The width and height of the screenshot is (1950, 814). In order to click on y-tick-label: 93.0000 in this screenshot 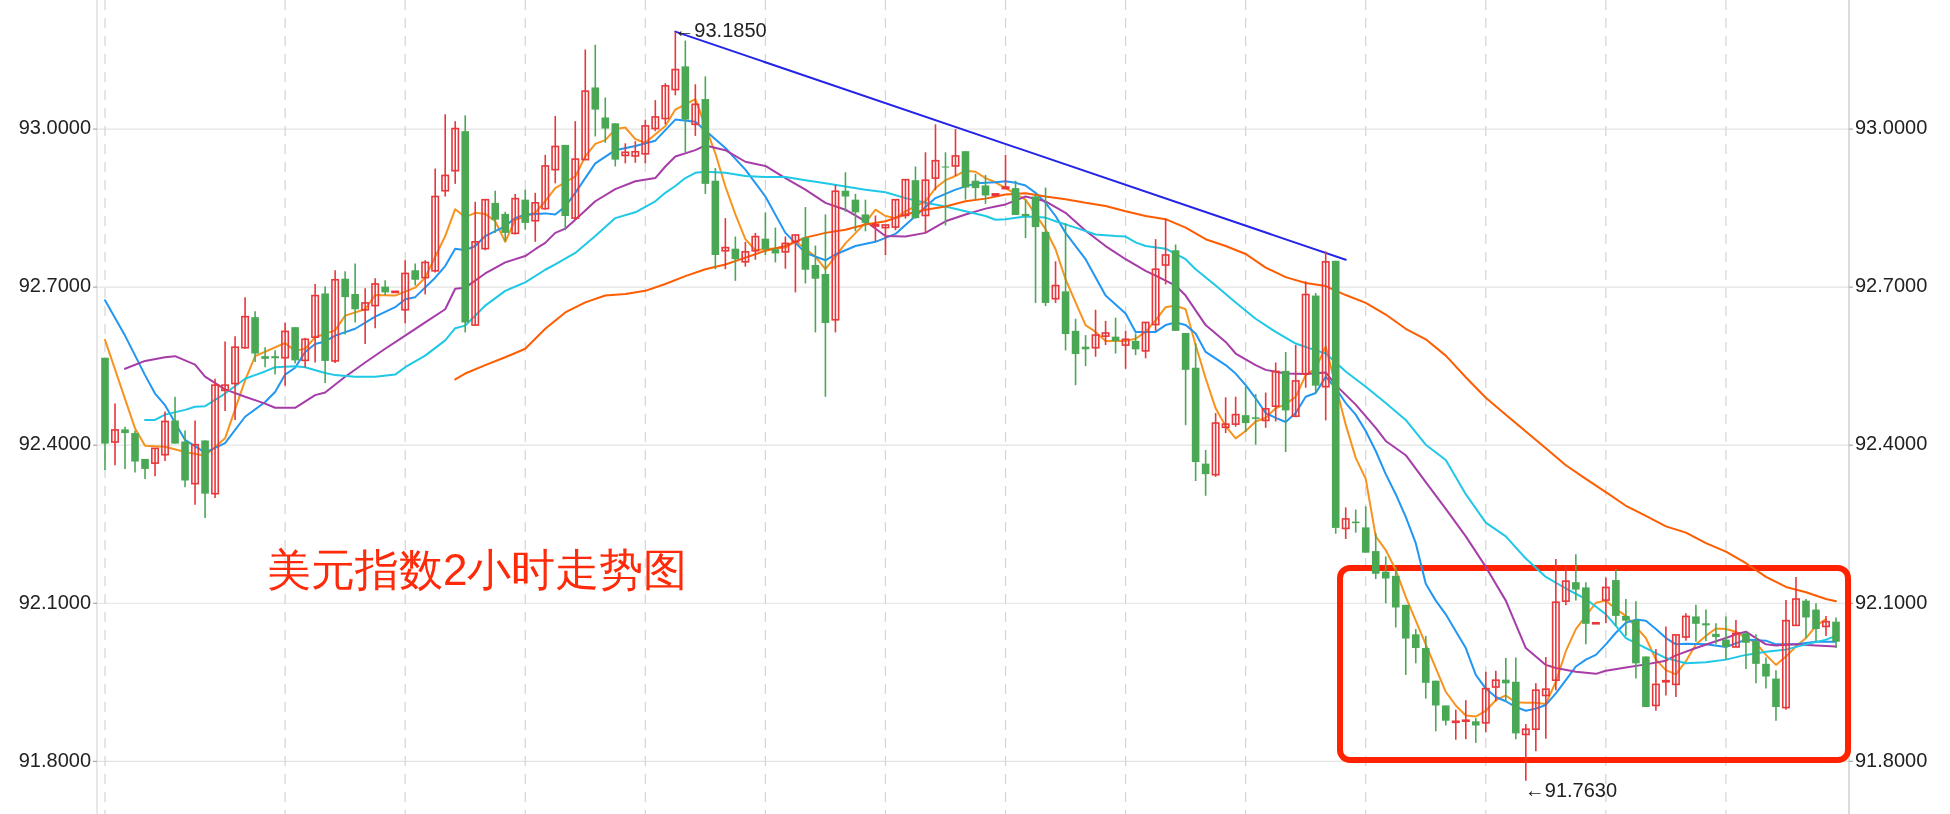, I will do `click(54, 127)`.